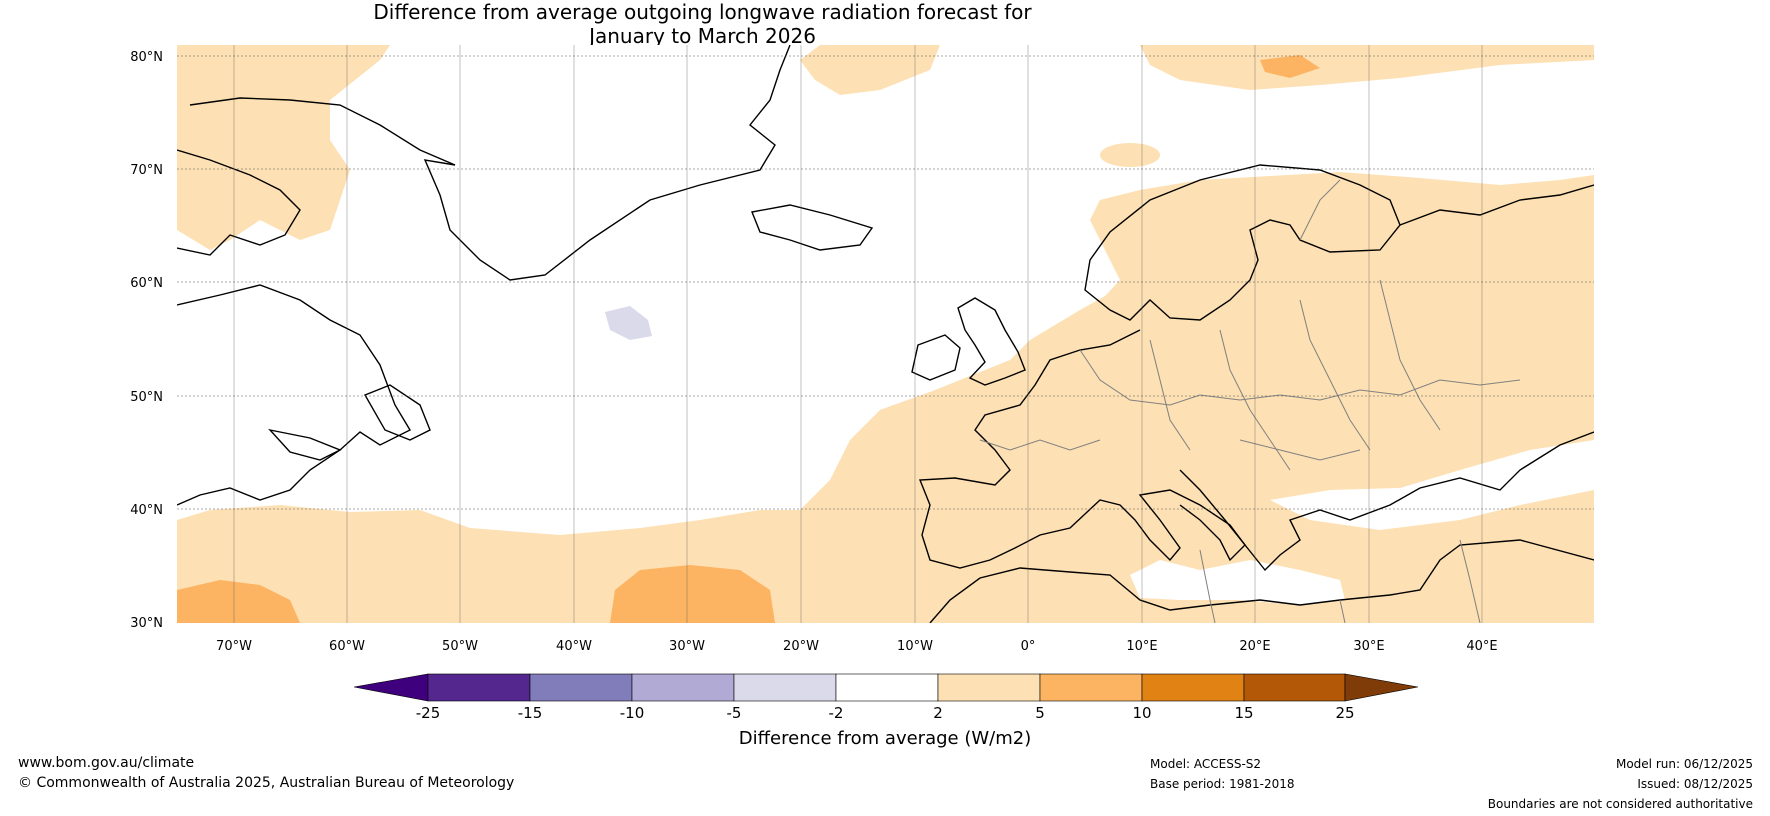 This screenshot has width=1770, height=816. What do you see at coordinates (1496, 205) in the screenshot?
I see `coastline-russia-north` at bounding box center [1496, 205].